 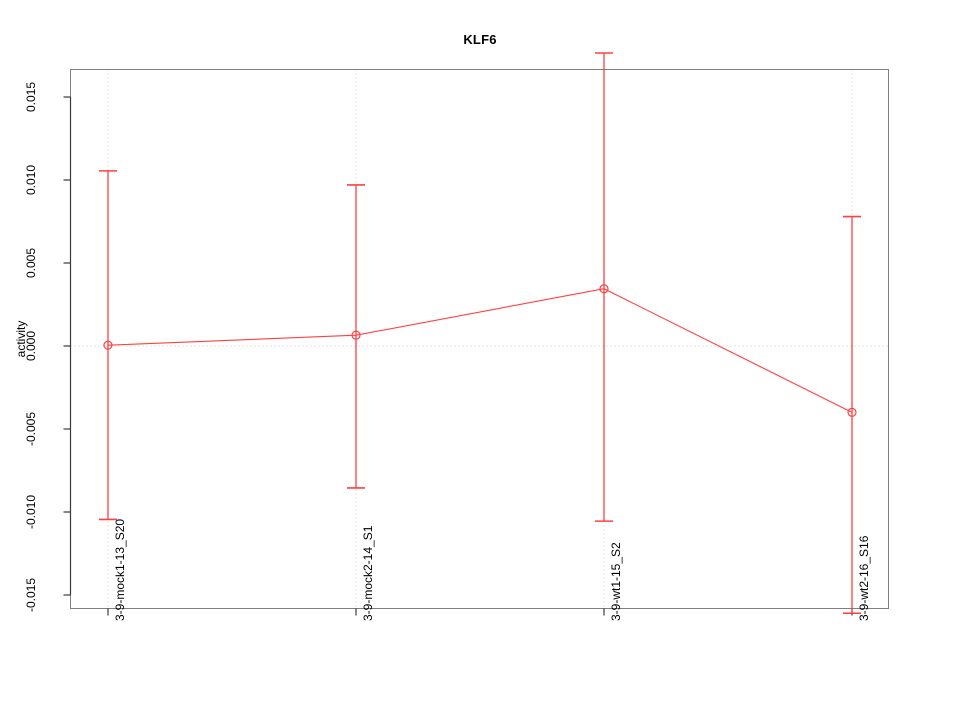 I want to click on x-axis-tick-label: 3-9-wt2-16_S16, so click(x=864, y=578).